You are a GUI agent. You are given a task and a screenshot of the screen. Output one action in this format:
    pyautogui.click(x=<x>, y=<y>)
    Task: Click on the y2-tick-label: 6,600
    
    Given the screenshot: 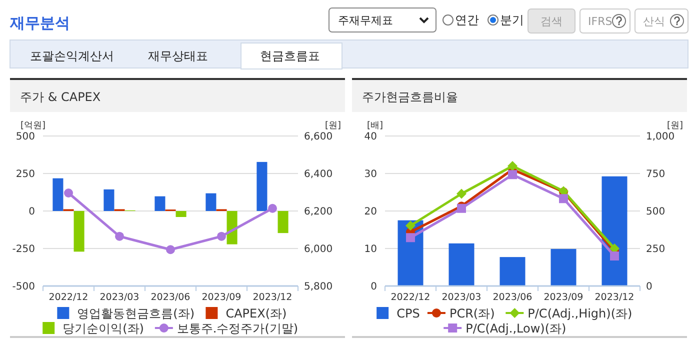 What is the action you would take?
    pyautogui.click(x=318, y=137)
    